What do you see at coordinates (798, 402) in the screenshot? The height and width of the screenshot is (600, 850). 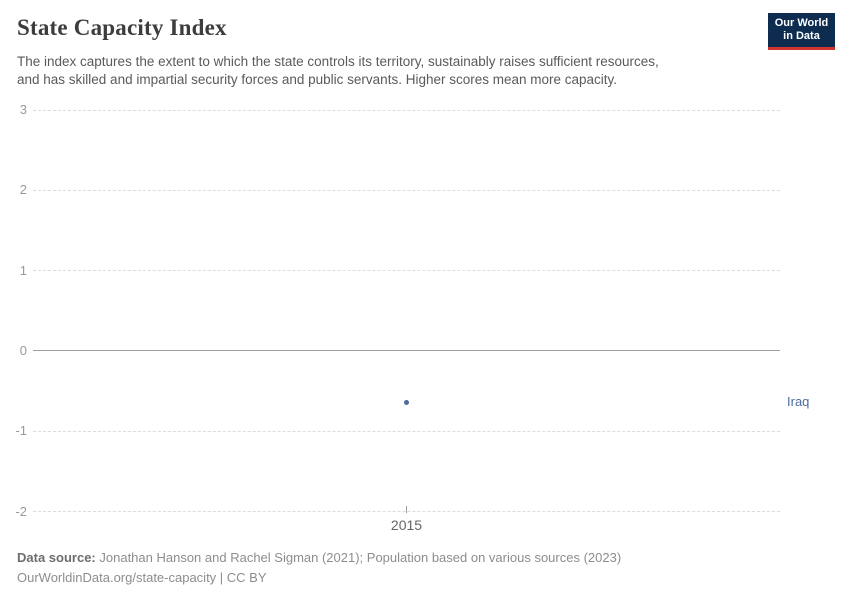 I see `entity-label-iraq: Iraq` at bounding box center [798, 402].